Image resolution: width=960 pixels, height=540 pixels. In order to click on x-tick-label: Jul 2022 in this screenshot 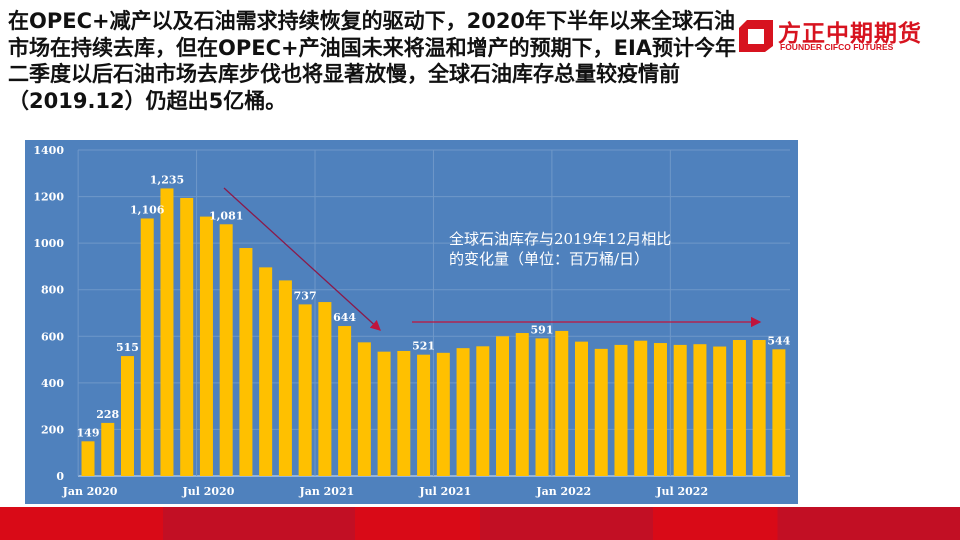, I will do `click(681, 491)`.